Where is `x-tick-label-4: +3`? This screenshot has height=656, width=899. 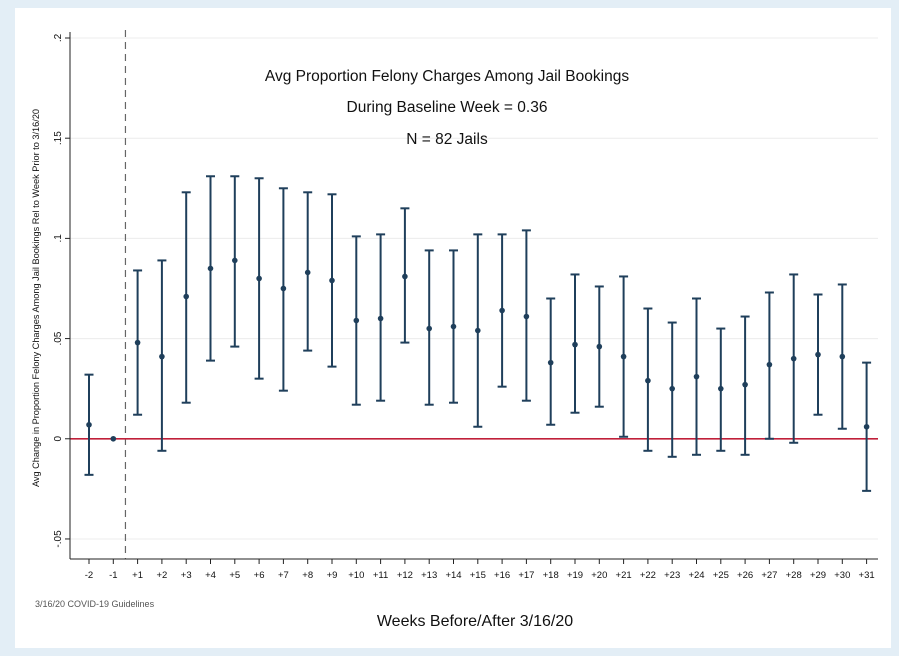 x-tick-label-4: +3 is located at coordinates (186, 575).